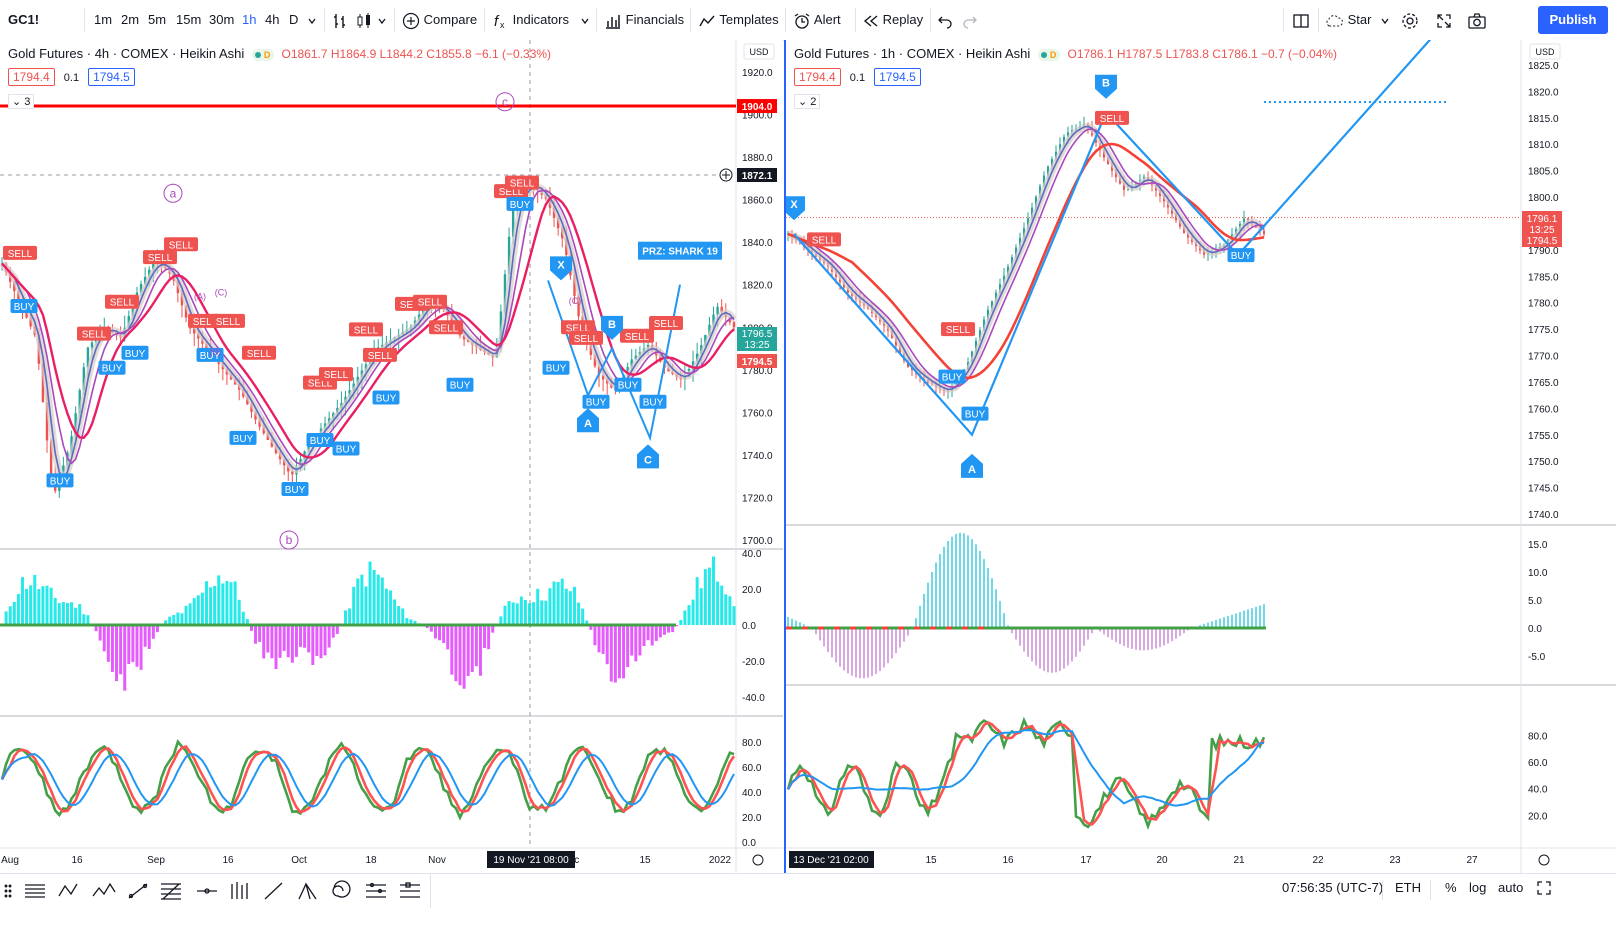  Describe the element at coordinates (171, 891) in the screenshot. I see `fib-icon` at that location.